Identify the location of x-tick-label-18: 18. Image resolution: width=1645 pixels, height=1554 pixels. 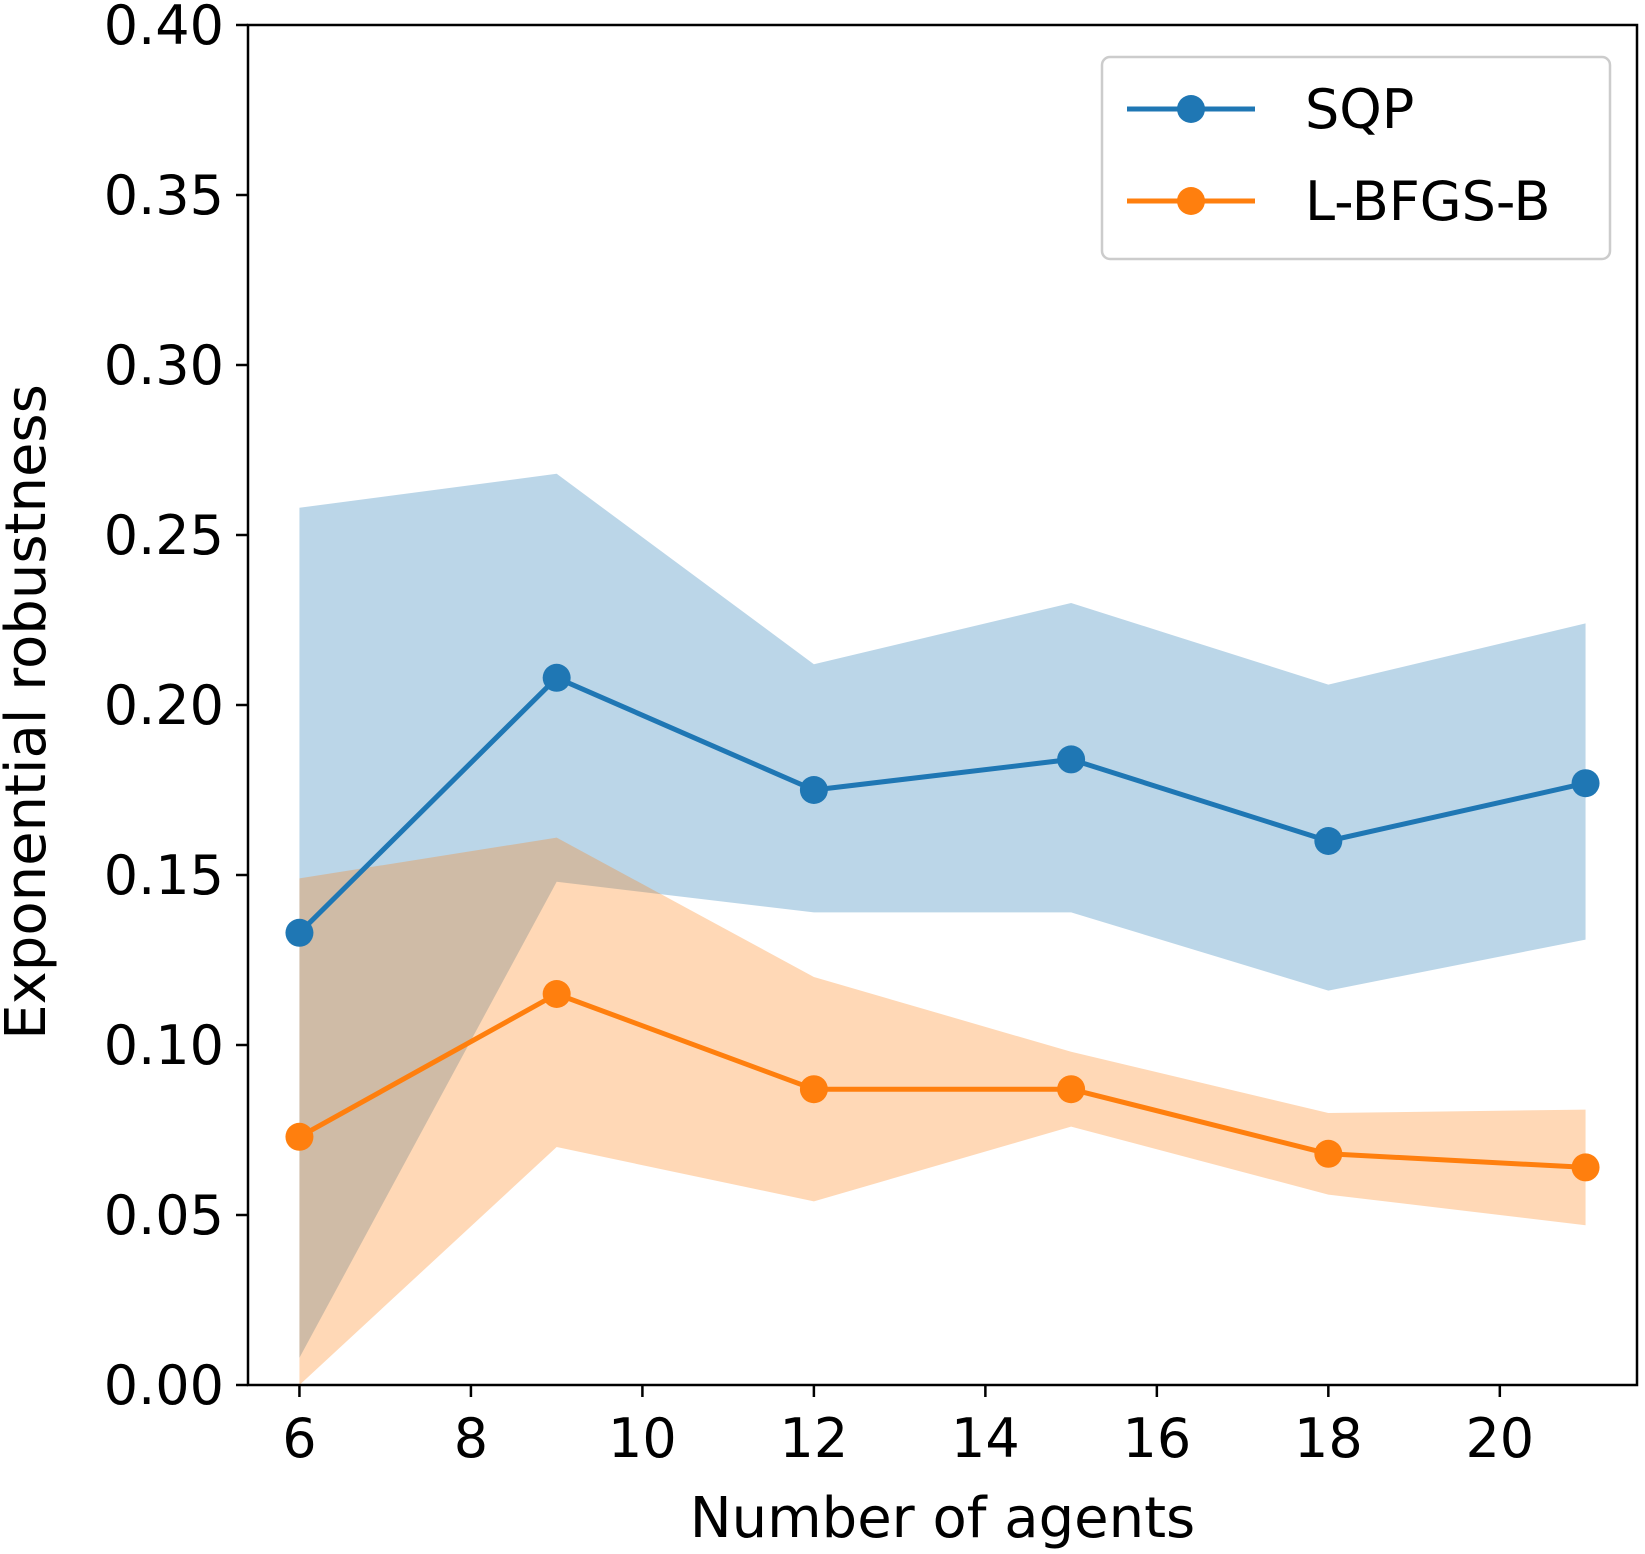
(1328, 1438).